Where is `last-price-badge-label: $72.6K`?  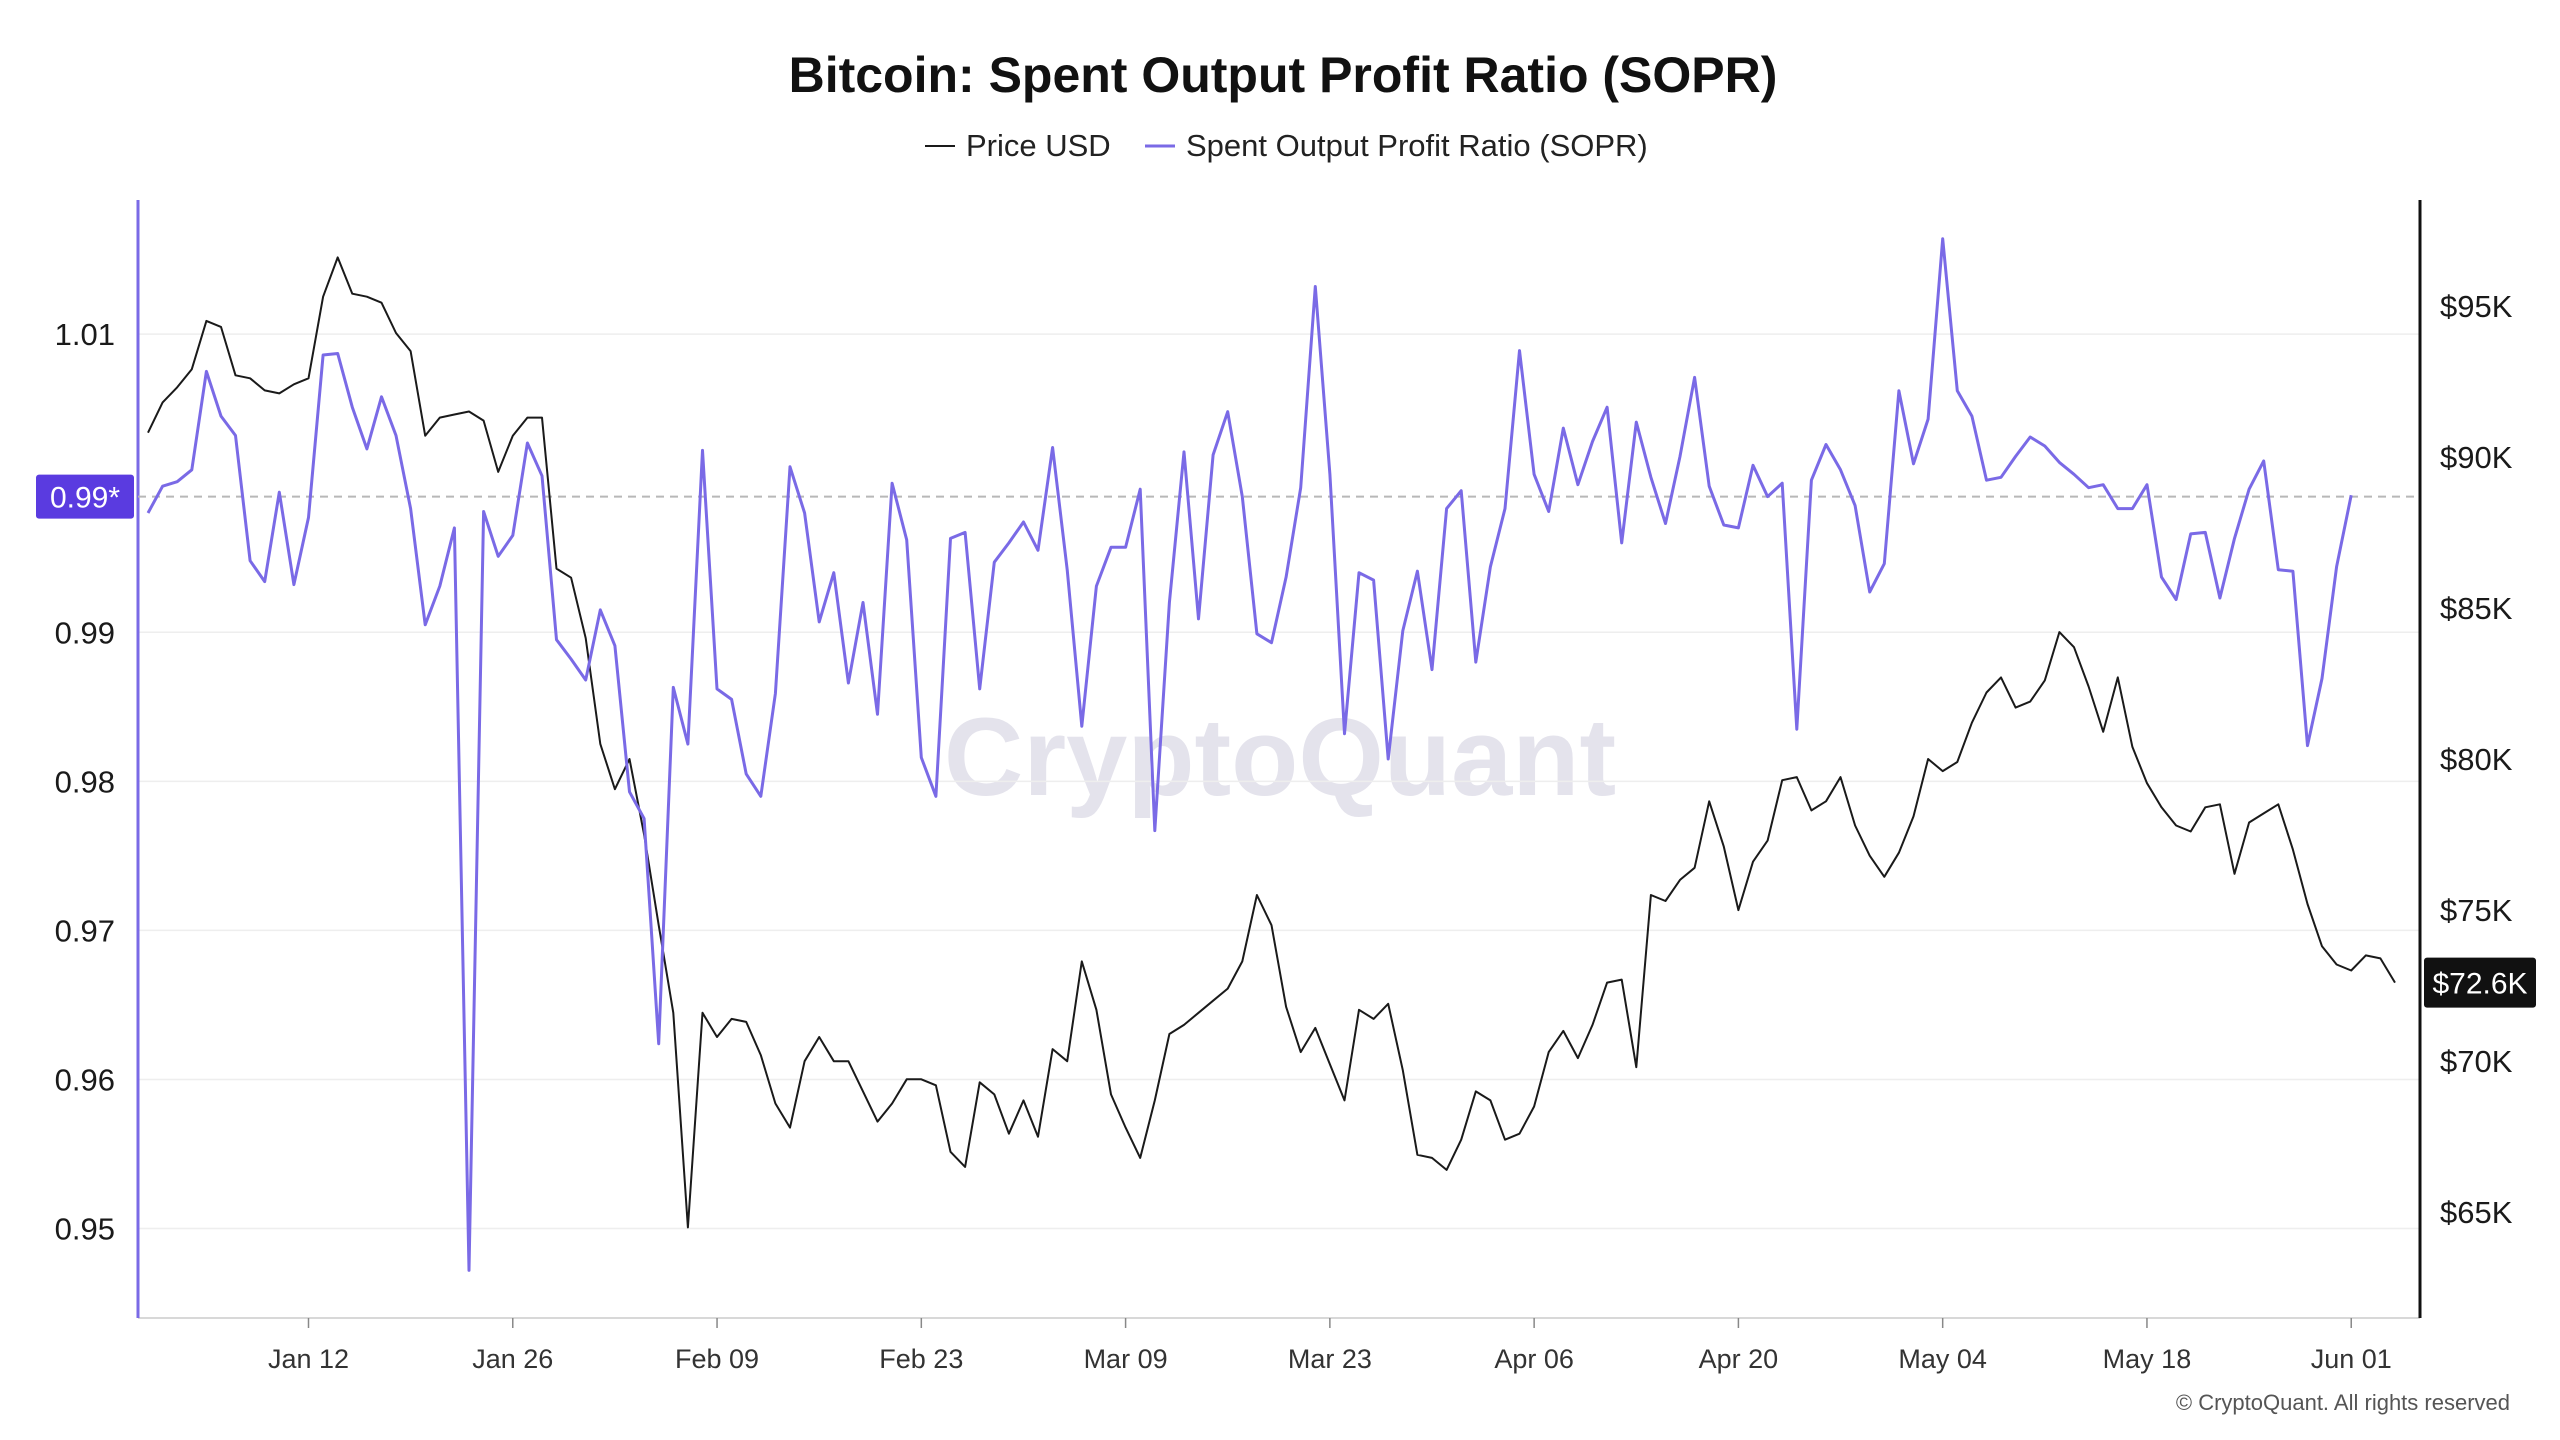 last-price-badge-label: $72.6K is located at coordinates (2479, 984).